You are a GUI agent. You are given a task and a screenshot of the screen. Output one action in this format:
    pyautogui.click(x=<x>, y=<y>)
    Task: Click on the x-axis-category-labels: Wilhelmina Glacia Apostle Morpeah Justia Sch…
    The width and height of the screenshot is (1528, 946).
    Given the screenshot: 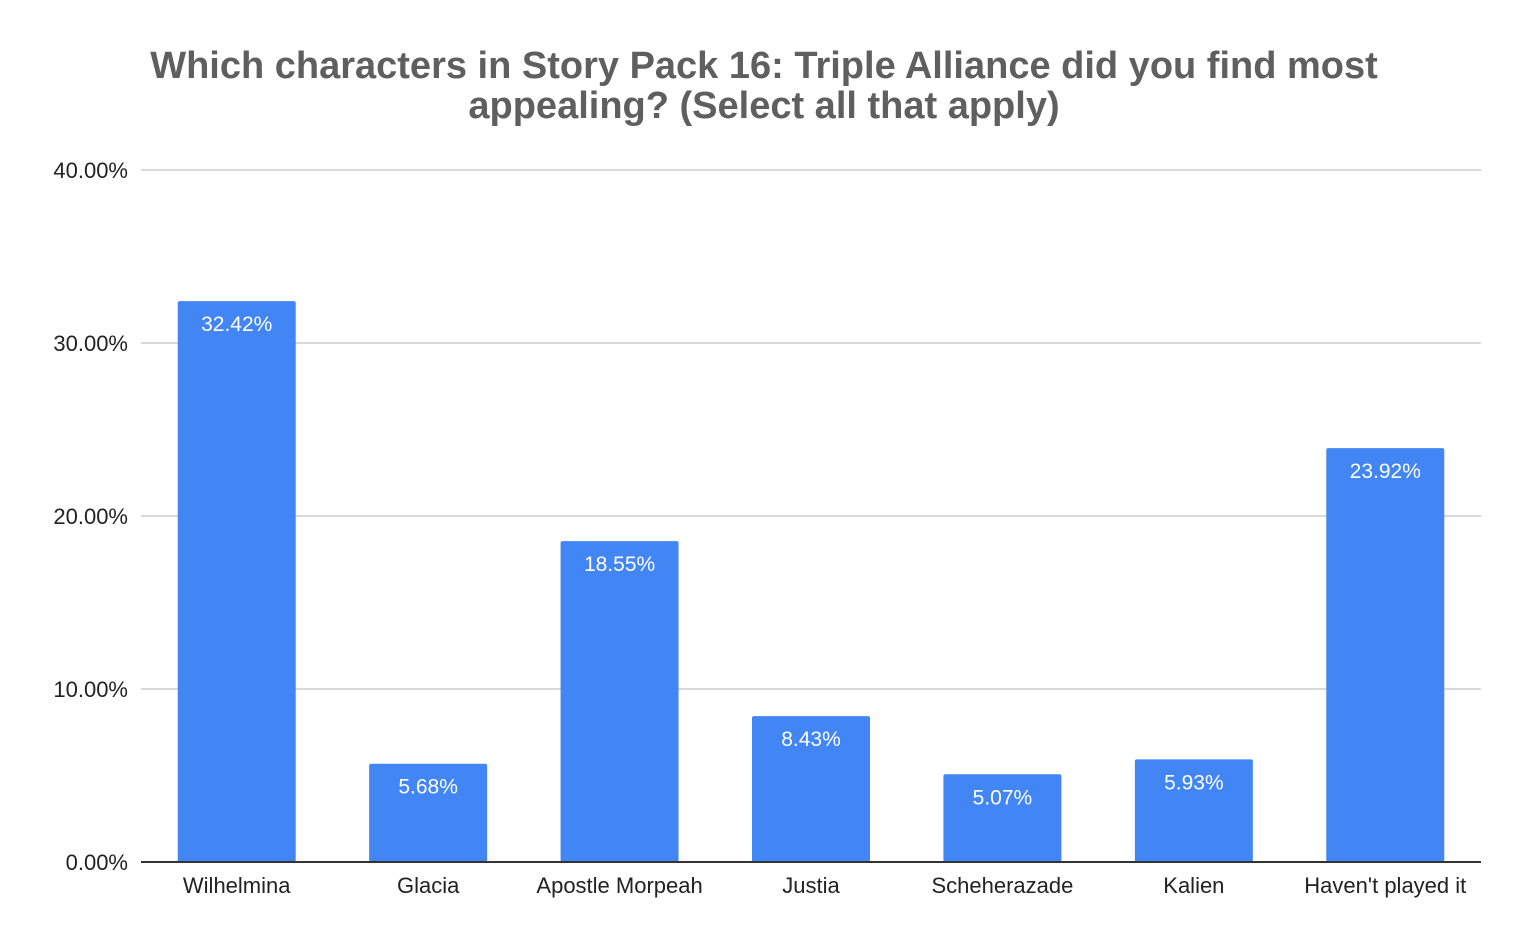 What is the action you would take?
    pyautogui.click(x=824, y=885)
    